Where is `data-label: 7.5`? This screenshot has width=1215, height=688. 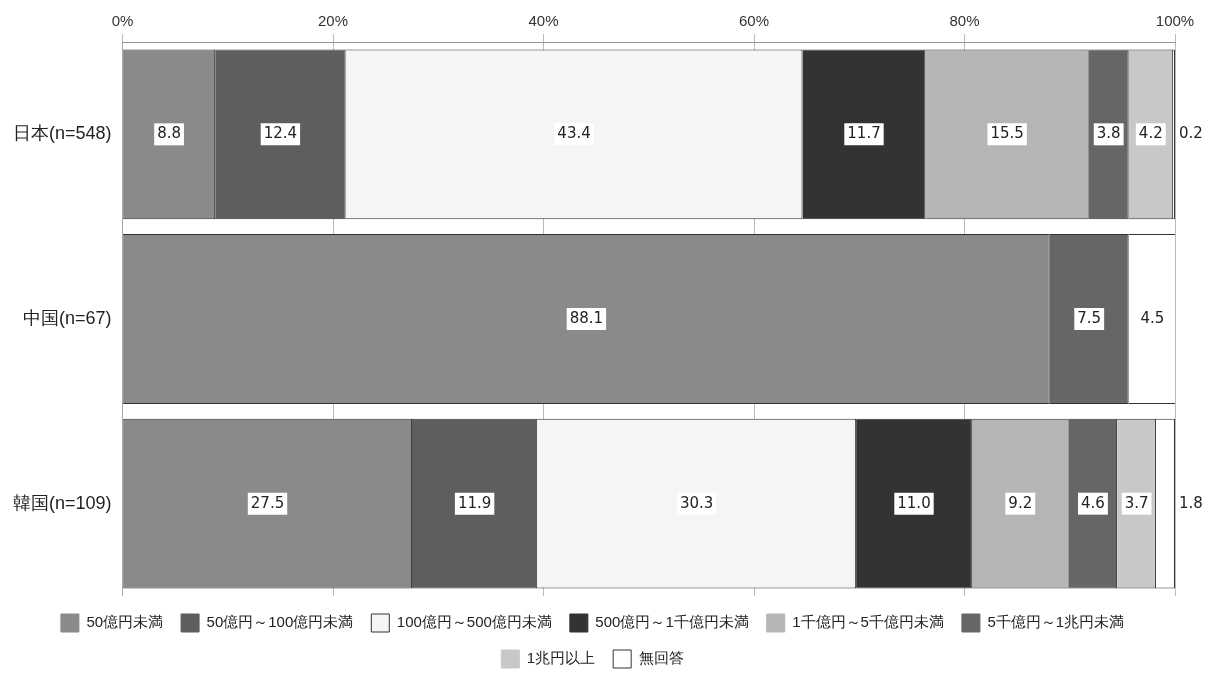 data-label: 7.5 is located at coordinates (1089, 317).